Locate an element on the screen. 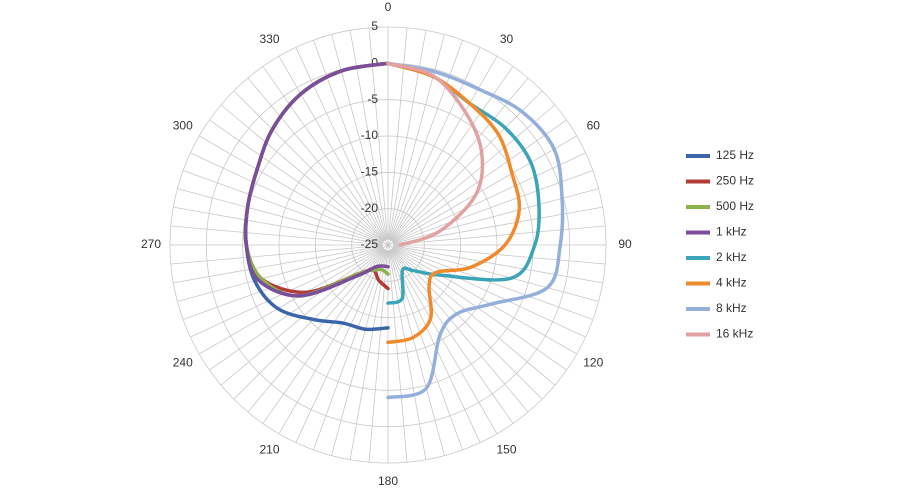 The image size is (900, 488). theta-tick-label: 150 is located at coordinates (506, 449).